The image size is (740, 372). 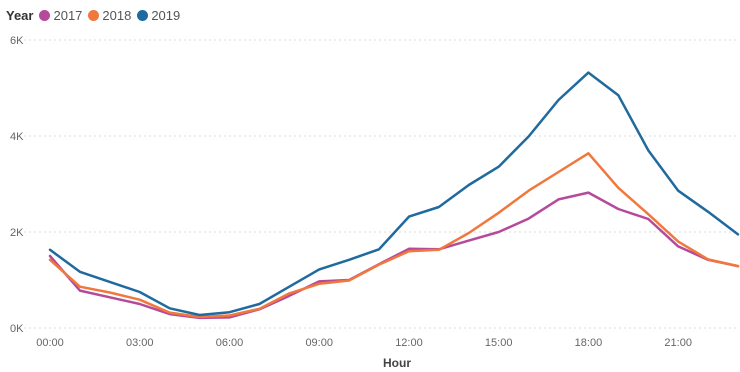 What do you see at coordinates (166, 15) in the screenshot?
I see `legend-label: 2019` at bounding box center [166, 15].